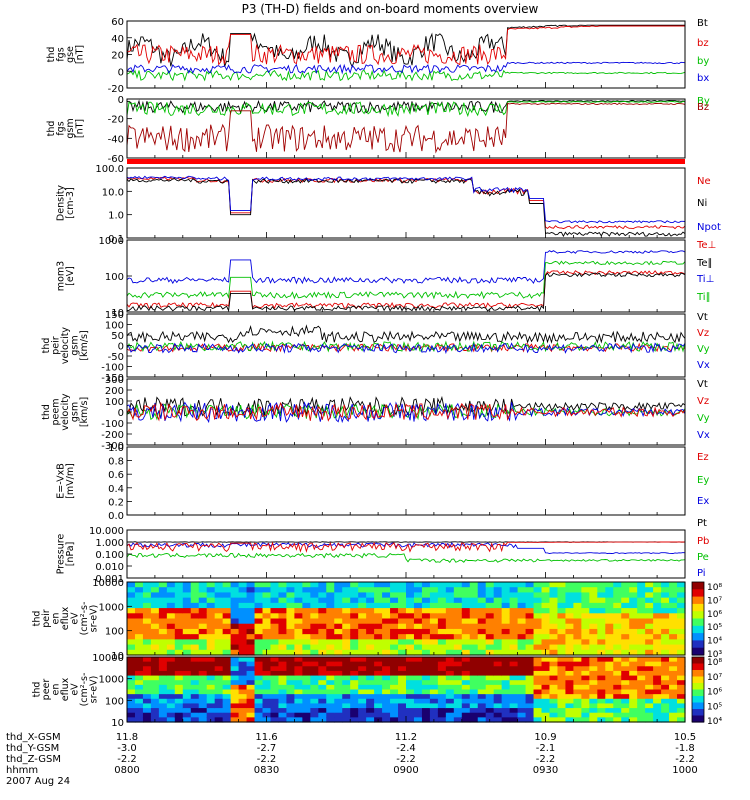 This screenshot has height=800, width=750. I want to click on legend-fgs_gse-1: bz, so click(703, 43).